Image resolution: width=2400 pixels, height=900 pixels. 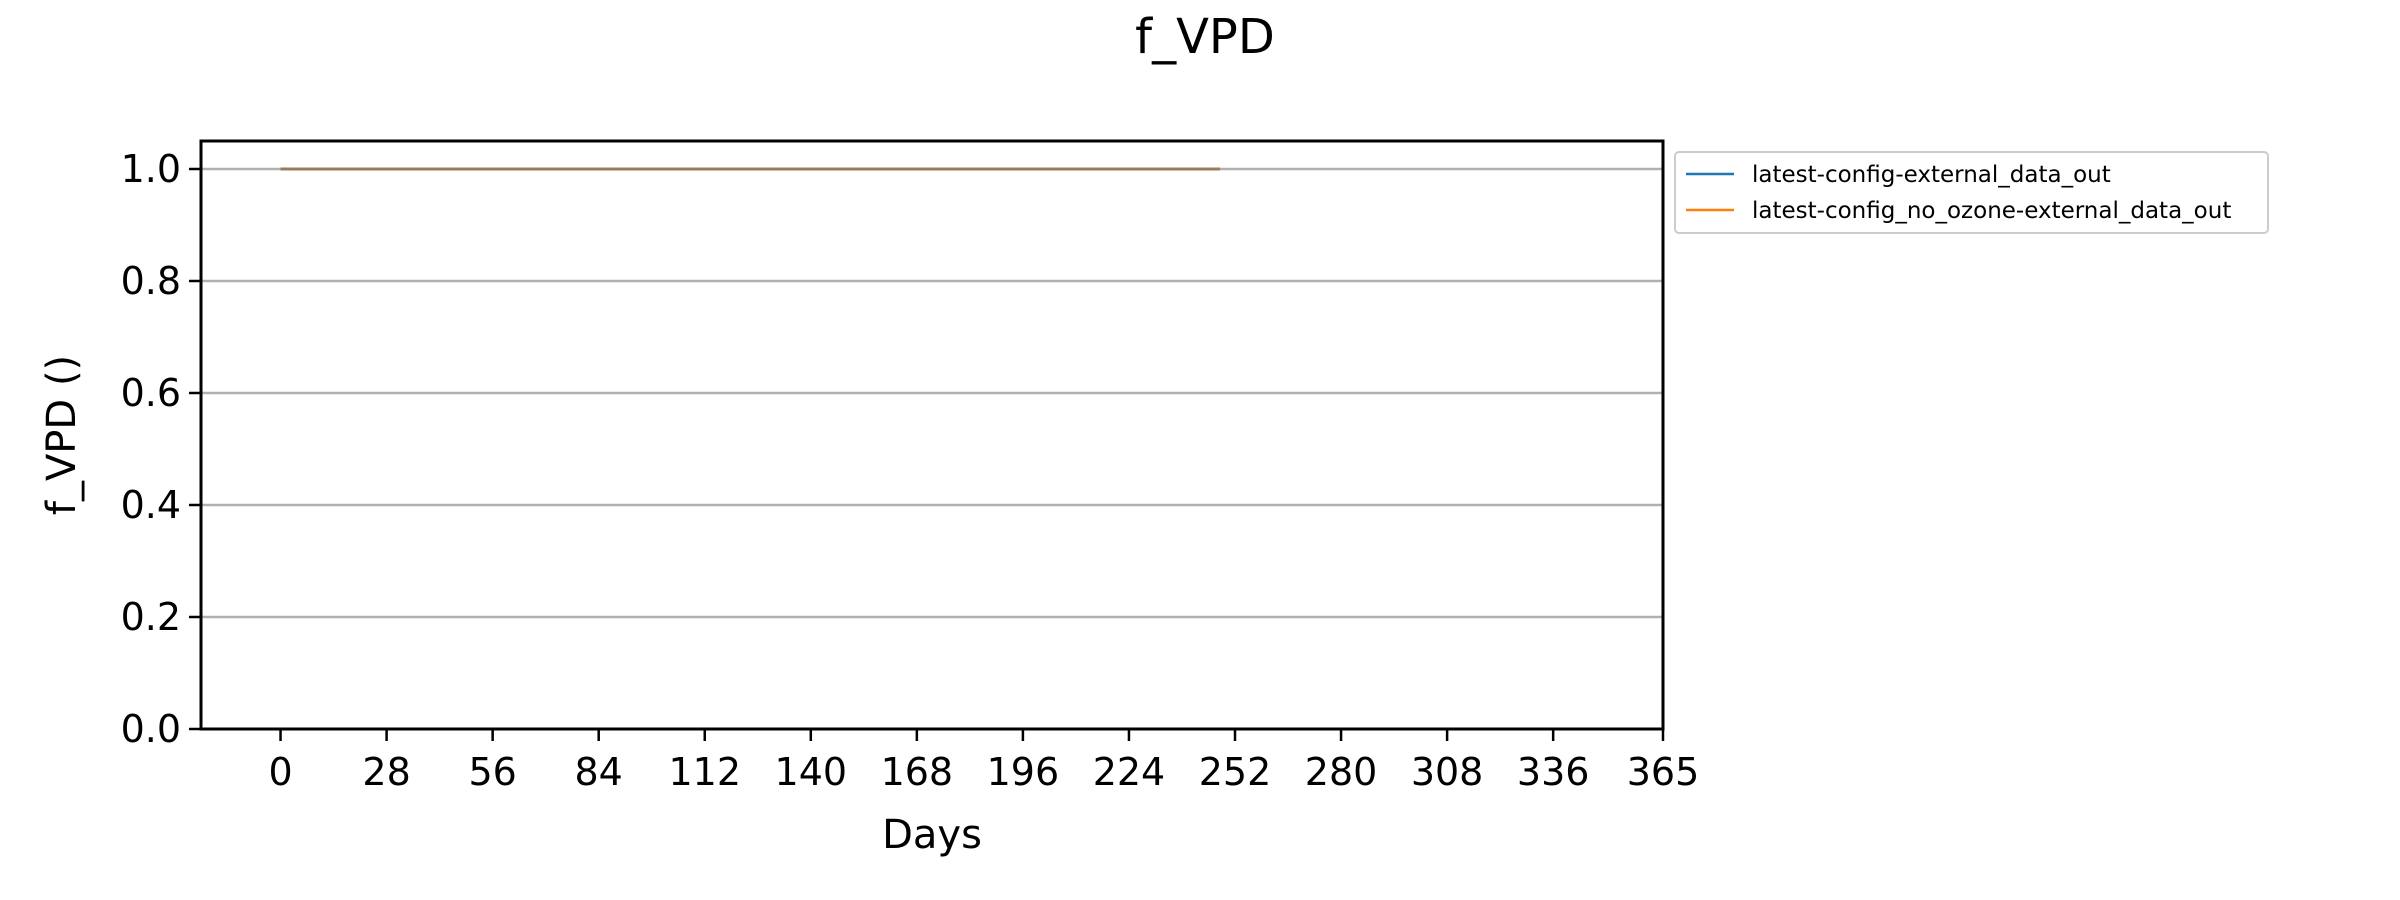 What do you see at coordinates (1129, 772) in the screenshot?
I see `x-tick-label-8: 224` at bounding box center [1129, 772].